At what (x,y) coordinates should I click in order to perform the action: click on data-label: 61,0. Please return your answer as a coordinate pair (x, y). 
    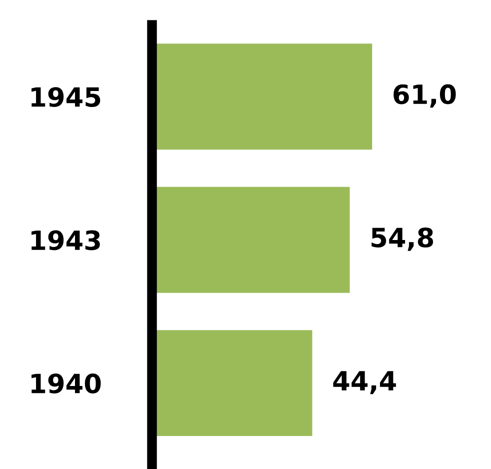
    Looking at the image, I should click on (425, 96).